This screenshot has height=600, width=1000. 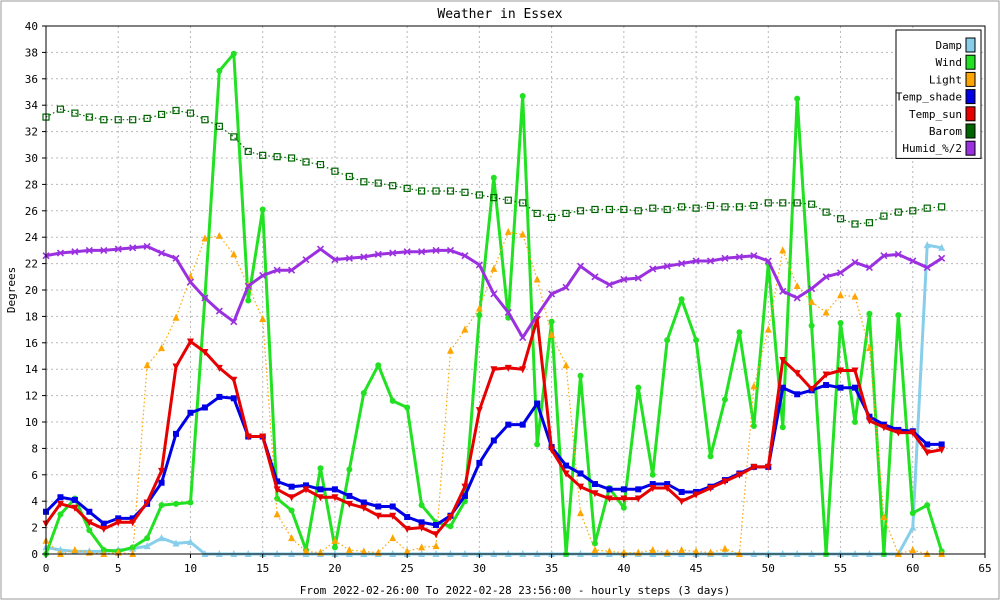 What do you see at coordinates (31, 290) in the screenshot?
I see `y-tick-label: 20` at bounding box center [31, 290].